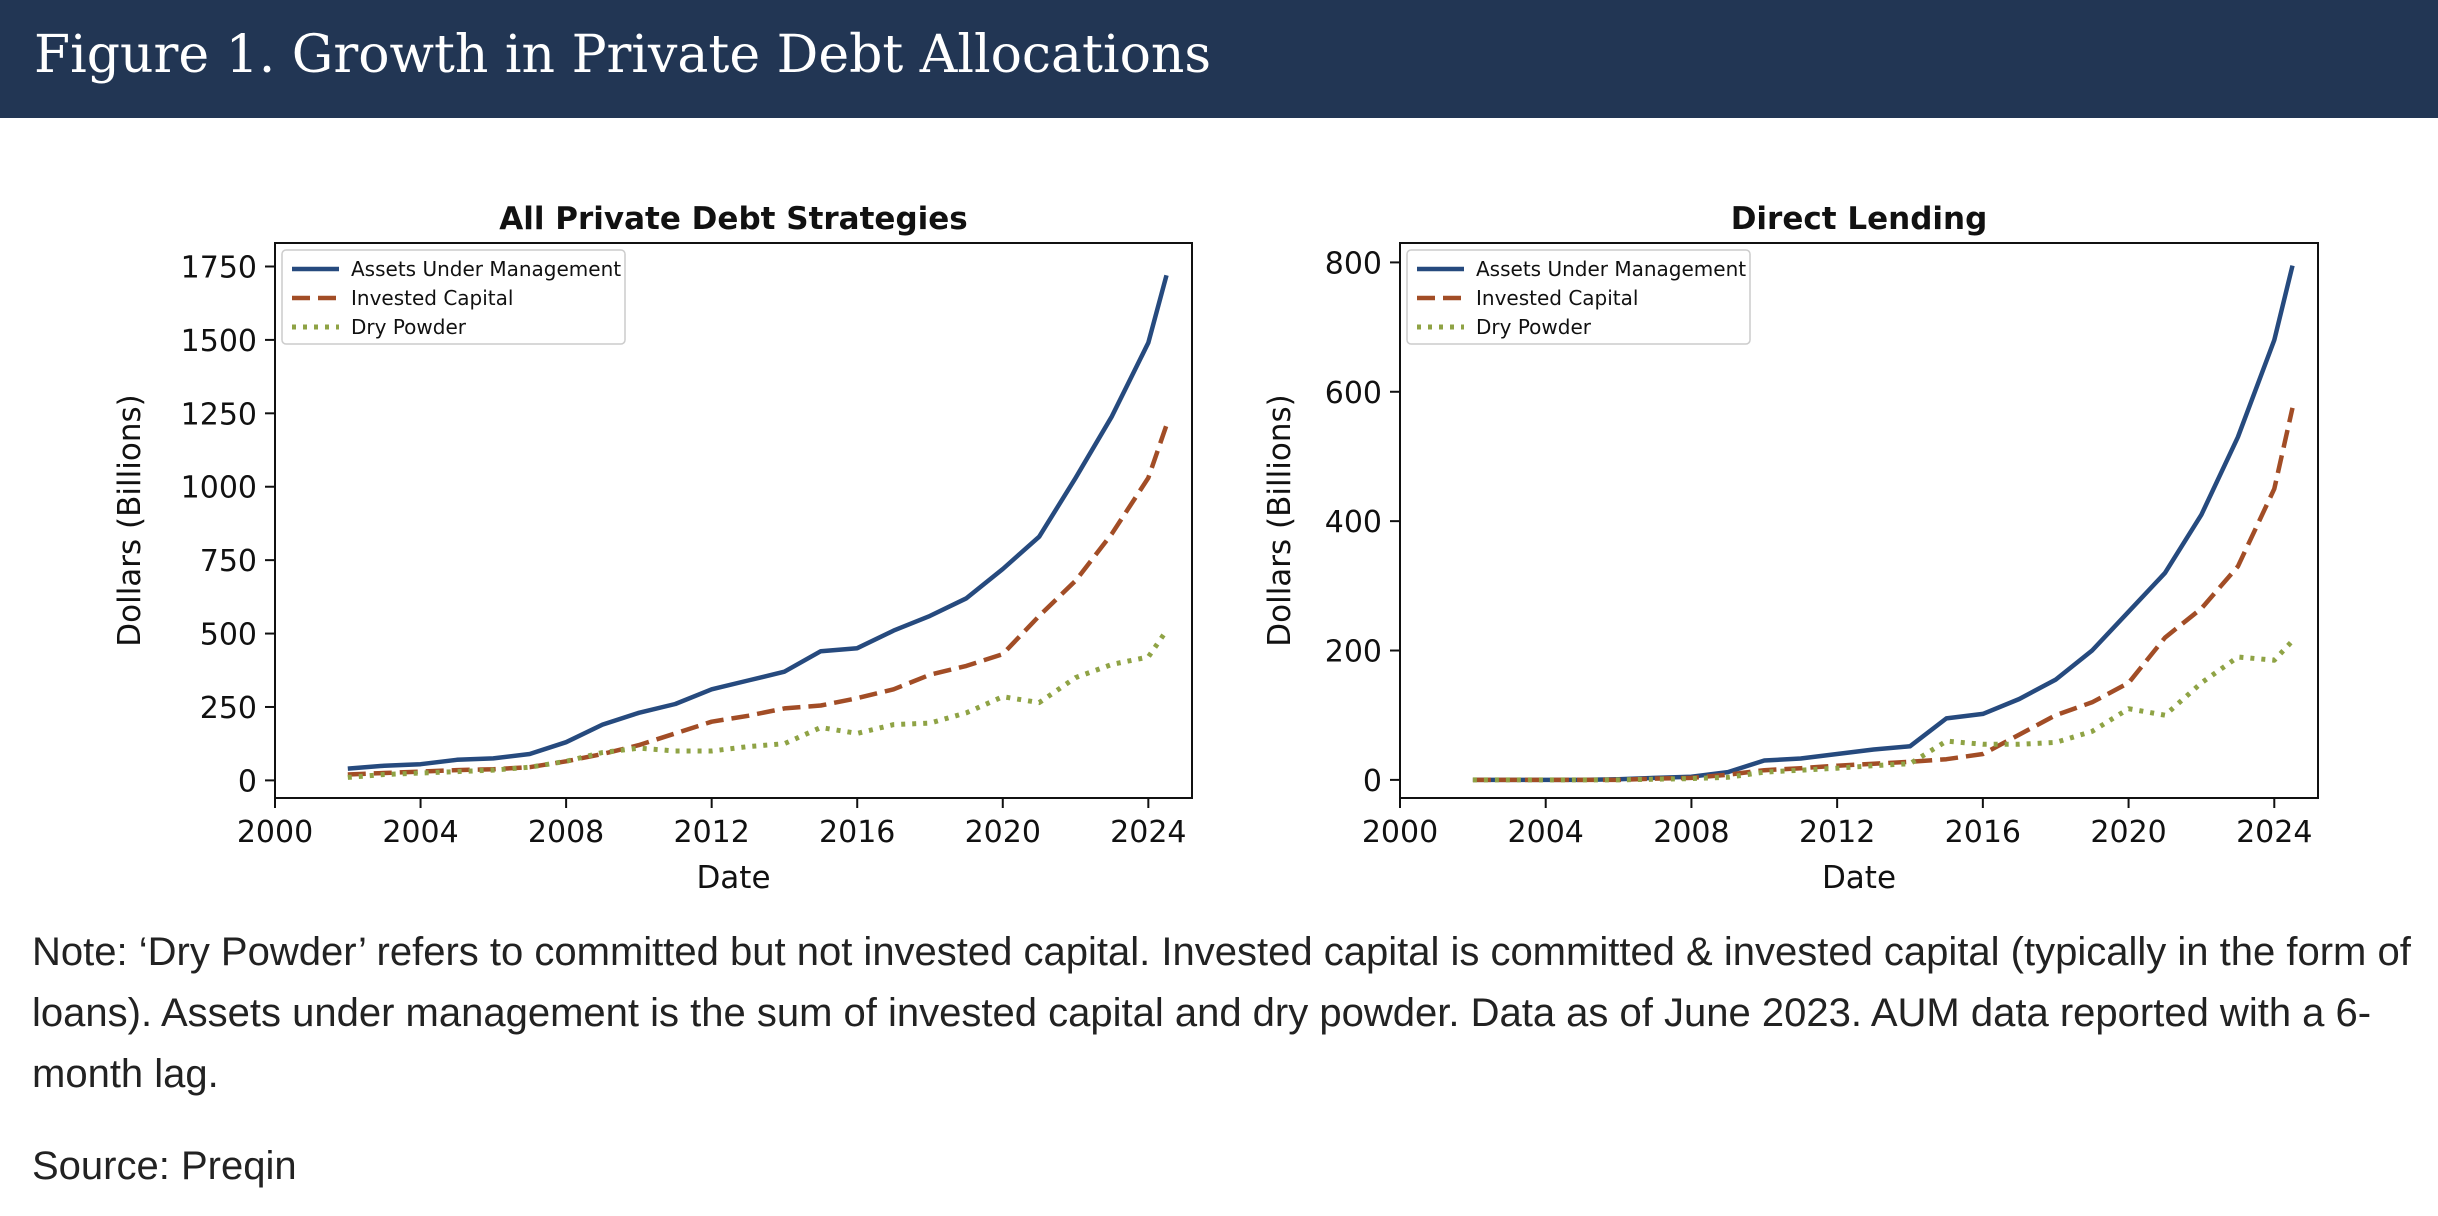 The width and height of the screenshot is (2438, 1216). Describe the element at coordinates (1353, 263) in the screenshot. I see `direct-lending-ytick-label: 800` at that location.